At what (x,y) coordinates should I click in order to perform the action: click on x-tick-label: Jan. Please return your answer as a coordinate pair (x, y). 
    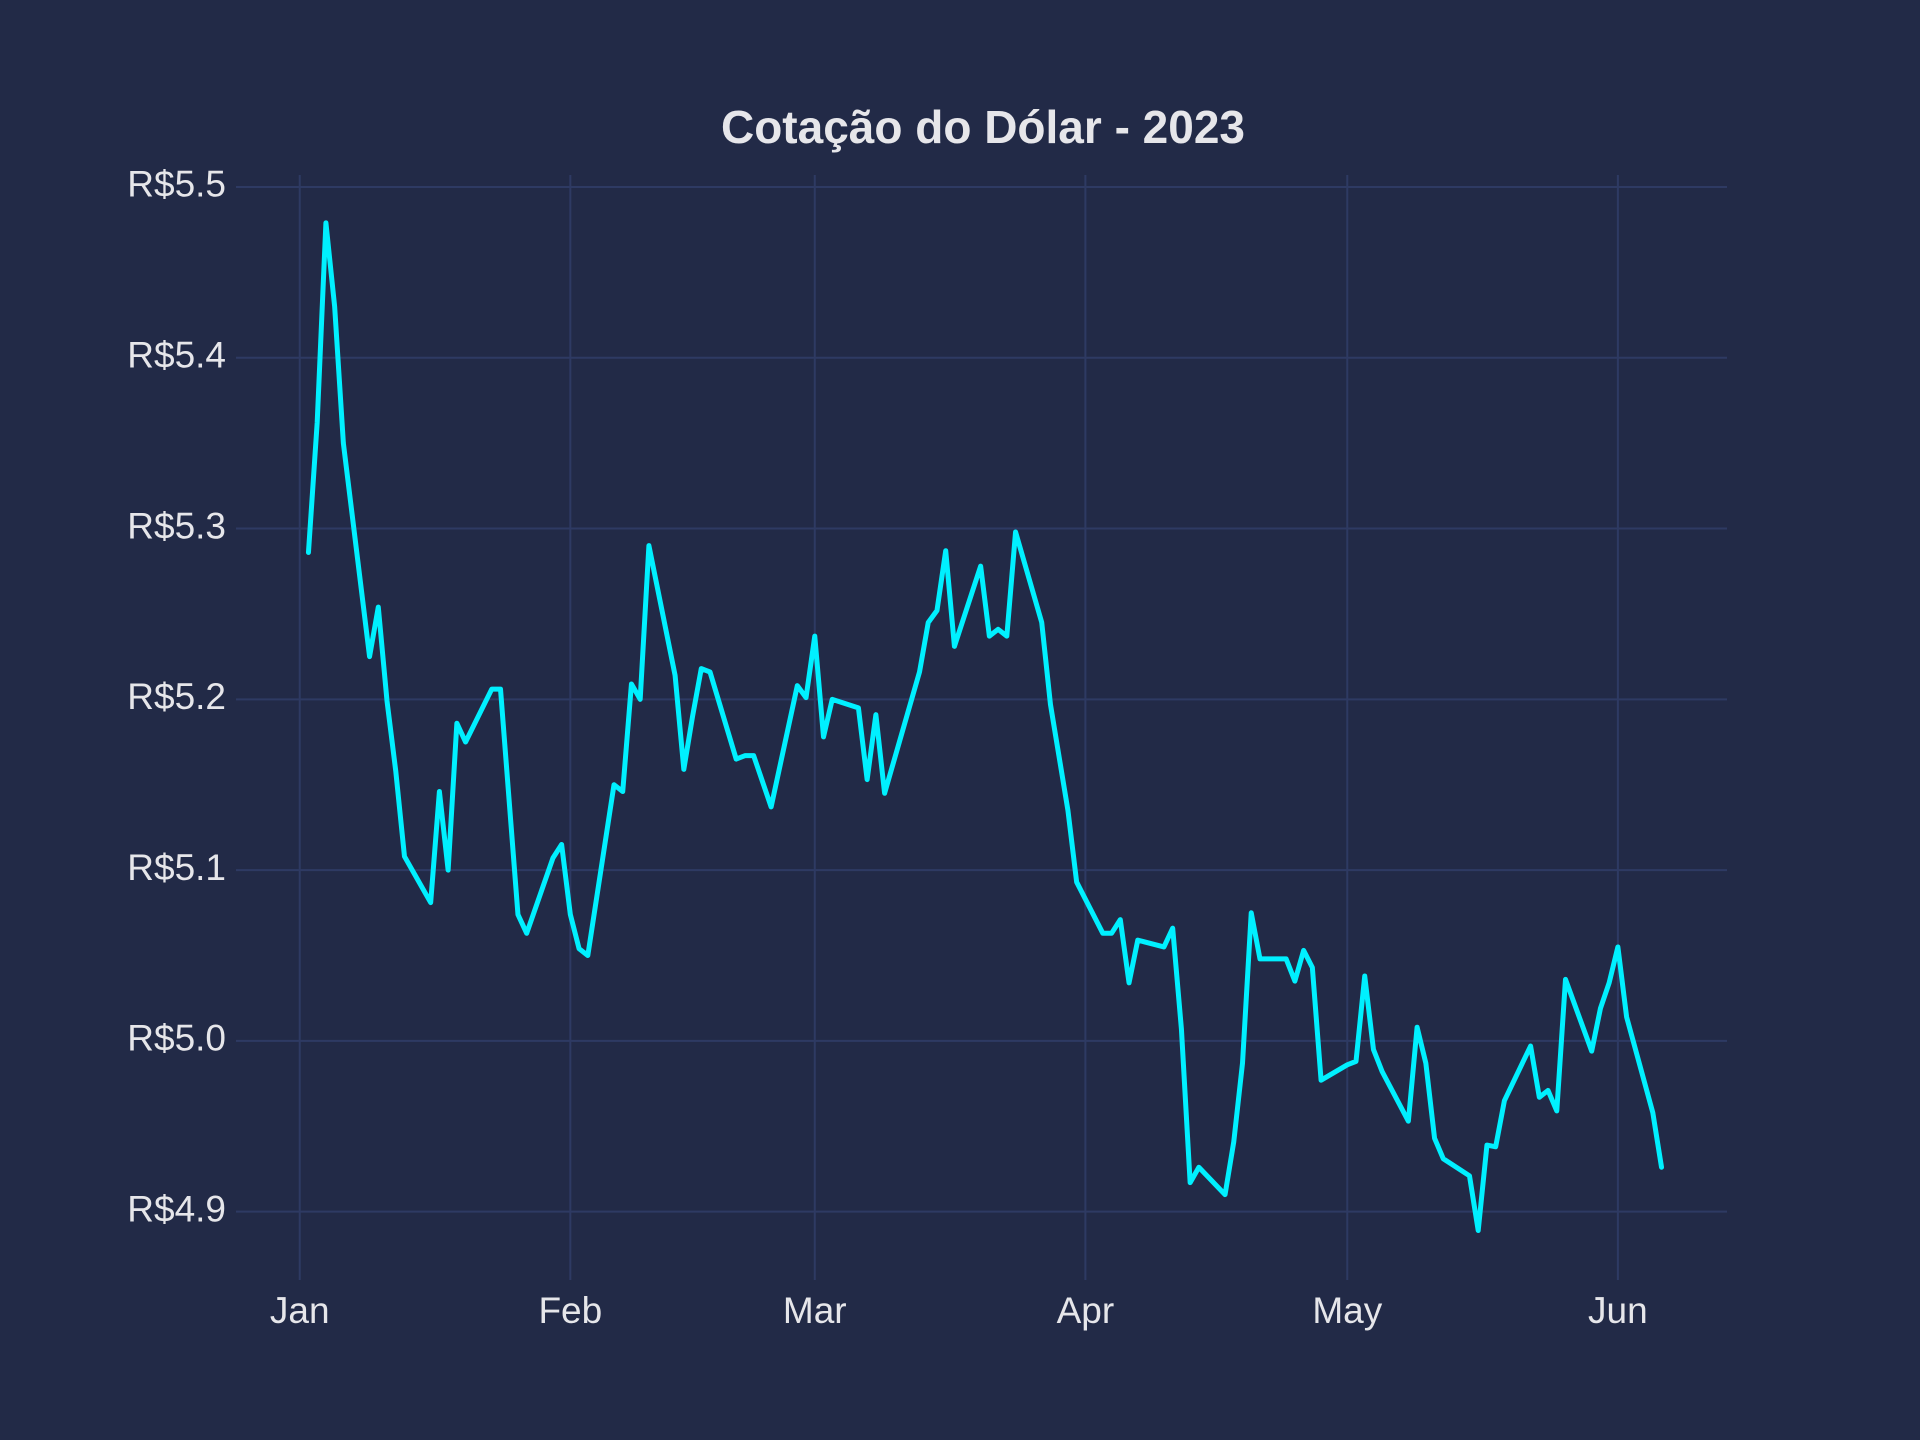
    Looking at the image, I should click on (300, 1310).